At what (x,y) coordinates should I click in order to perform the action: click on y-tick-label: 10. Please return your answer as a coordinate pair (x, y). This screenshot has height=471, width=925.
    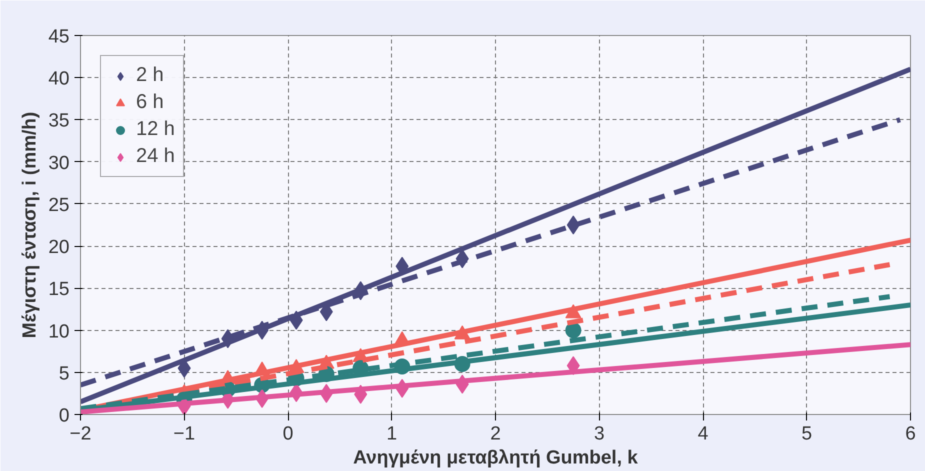
    Looking at the image, I should click on (59, 331).